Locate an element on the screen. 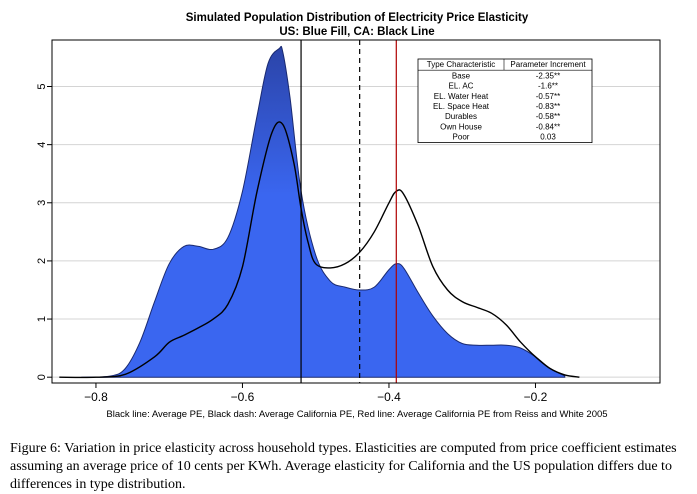 Image resolution: width=697 pixels, height=494 pixels. y-tick-label: 1 is located at coordinates (42, 319).